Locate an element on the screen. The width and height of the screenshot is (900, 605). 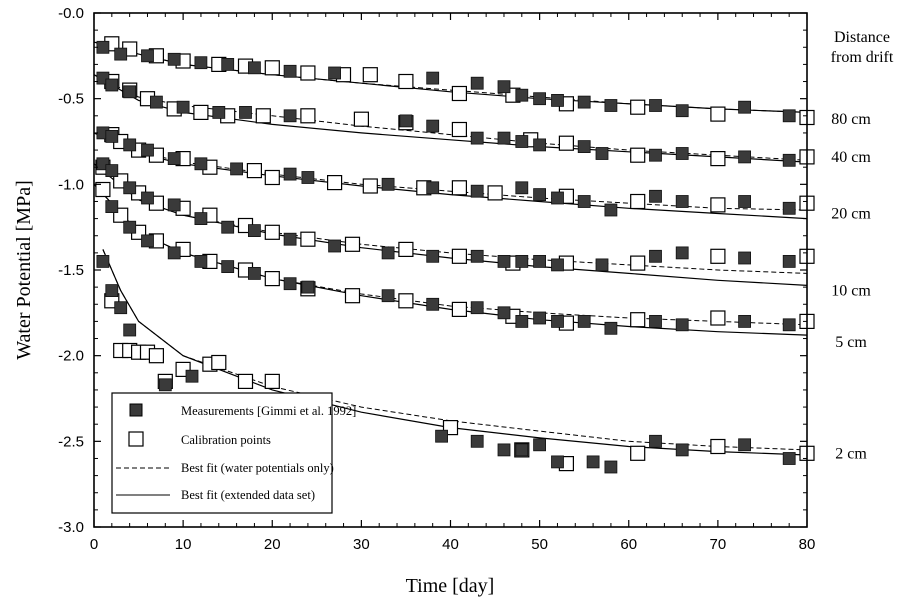
y-tick-label: -1.5 is located at coordinates (71, 270).